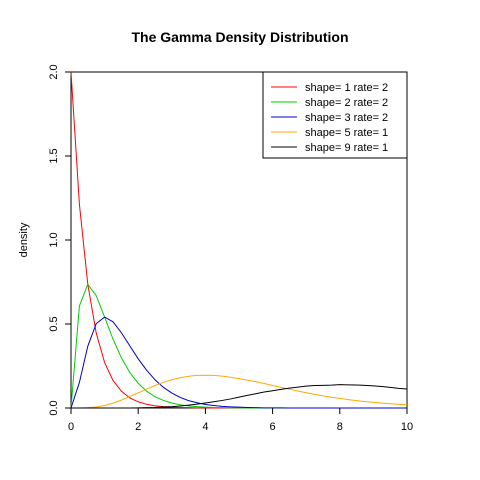 The height and width of the screenshot is (480, 480). I want to click on chart-title: The Gamma Density Distribution, so click(239, 37).